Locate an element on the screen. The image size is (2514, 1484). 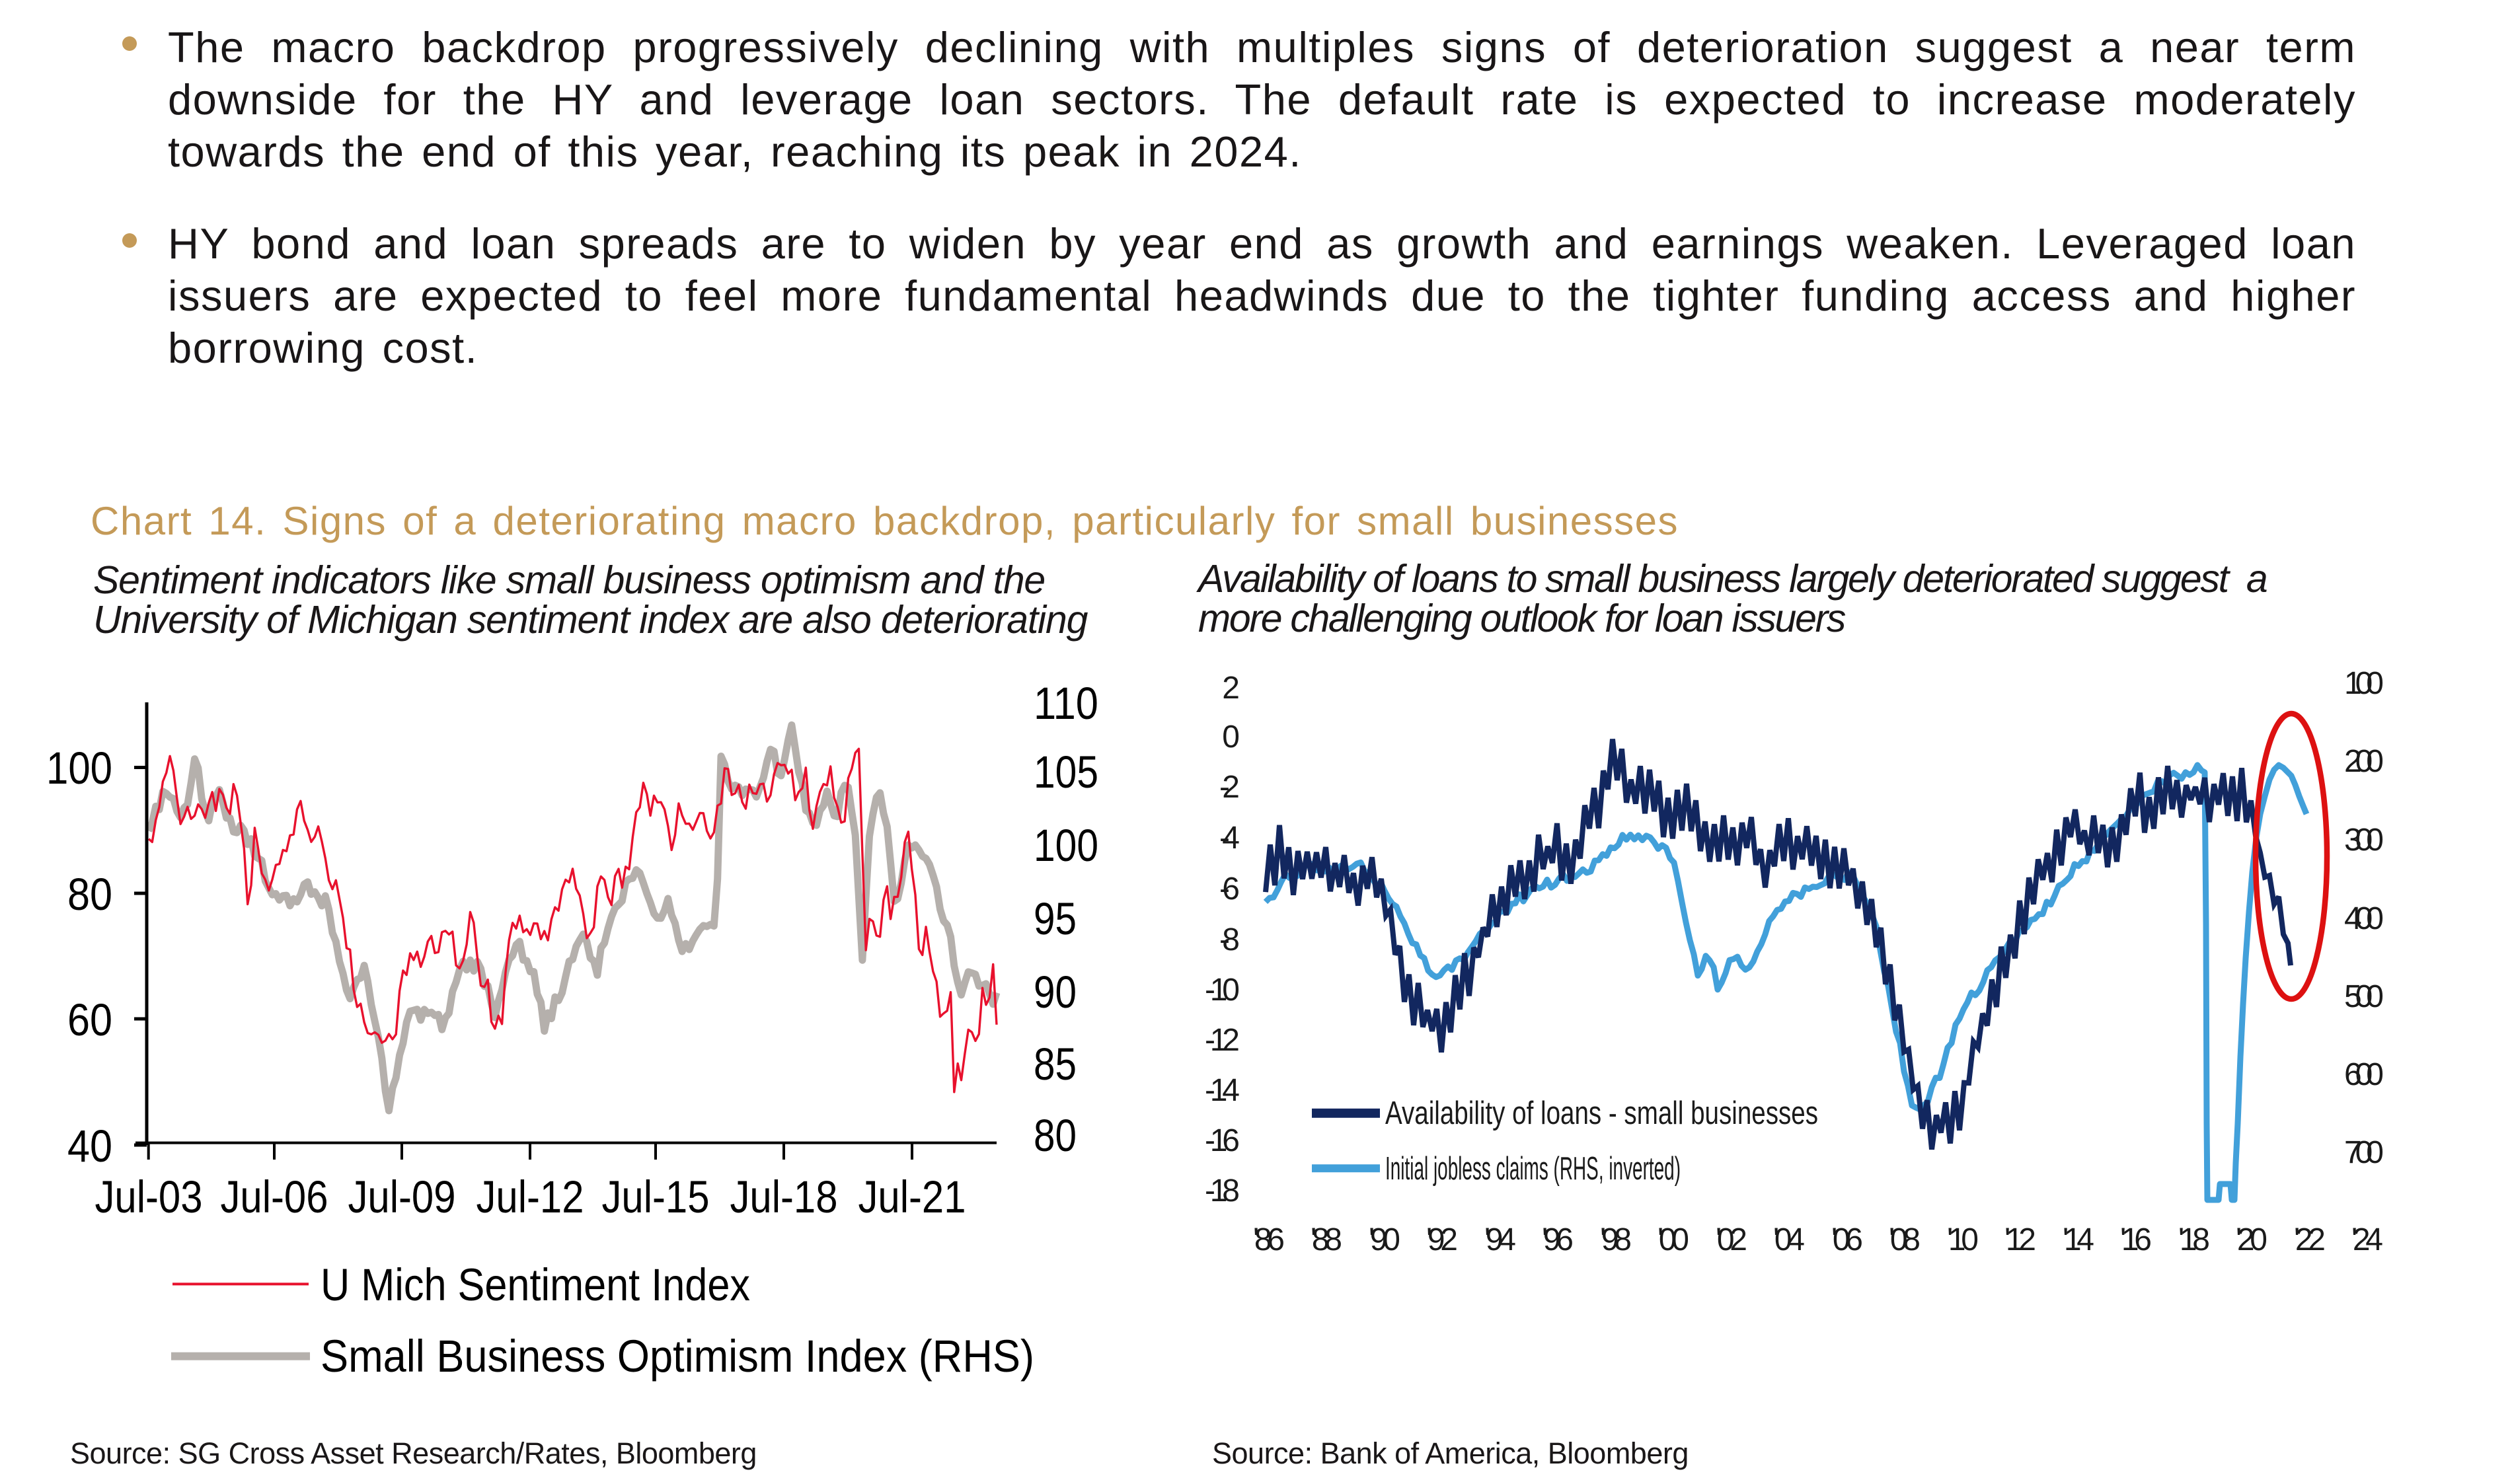
svg-text: -4 is located at coordinates (1230, 838).